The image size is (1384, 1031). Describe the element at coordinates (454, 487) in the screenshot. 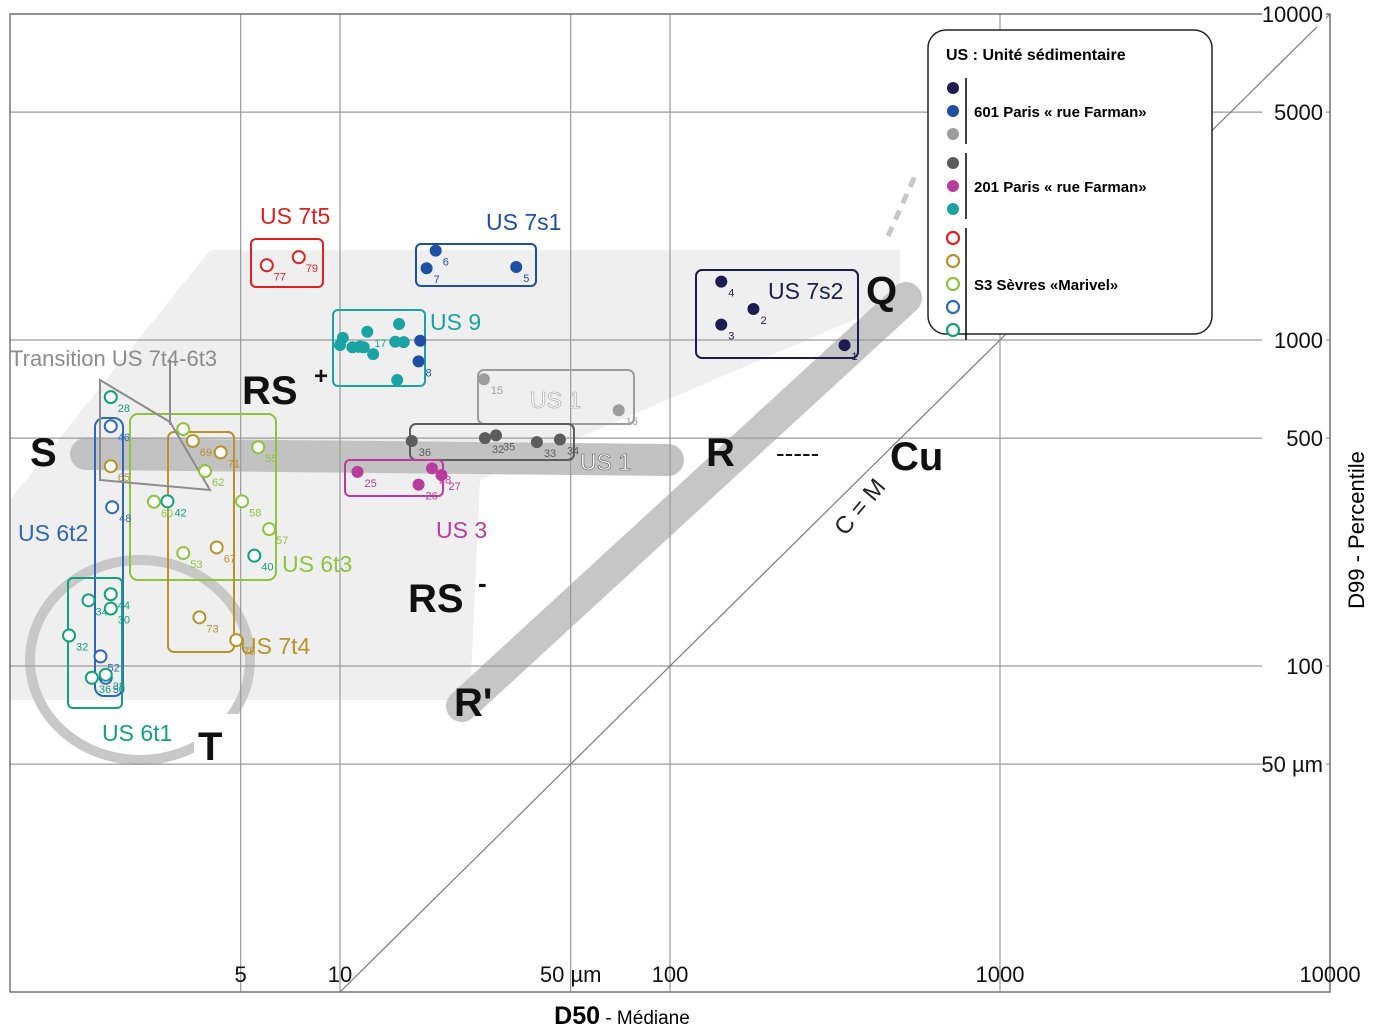

I see `data-point-label: 27` at that location.